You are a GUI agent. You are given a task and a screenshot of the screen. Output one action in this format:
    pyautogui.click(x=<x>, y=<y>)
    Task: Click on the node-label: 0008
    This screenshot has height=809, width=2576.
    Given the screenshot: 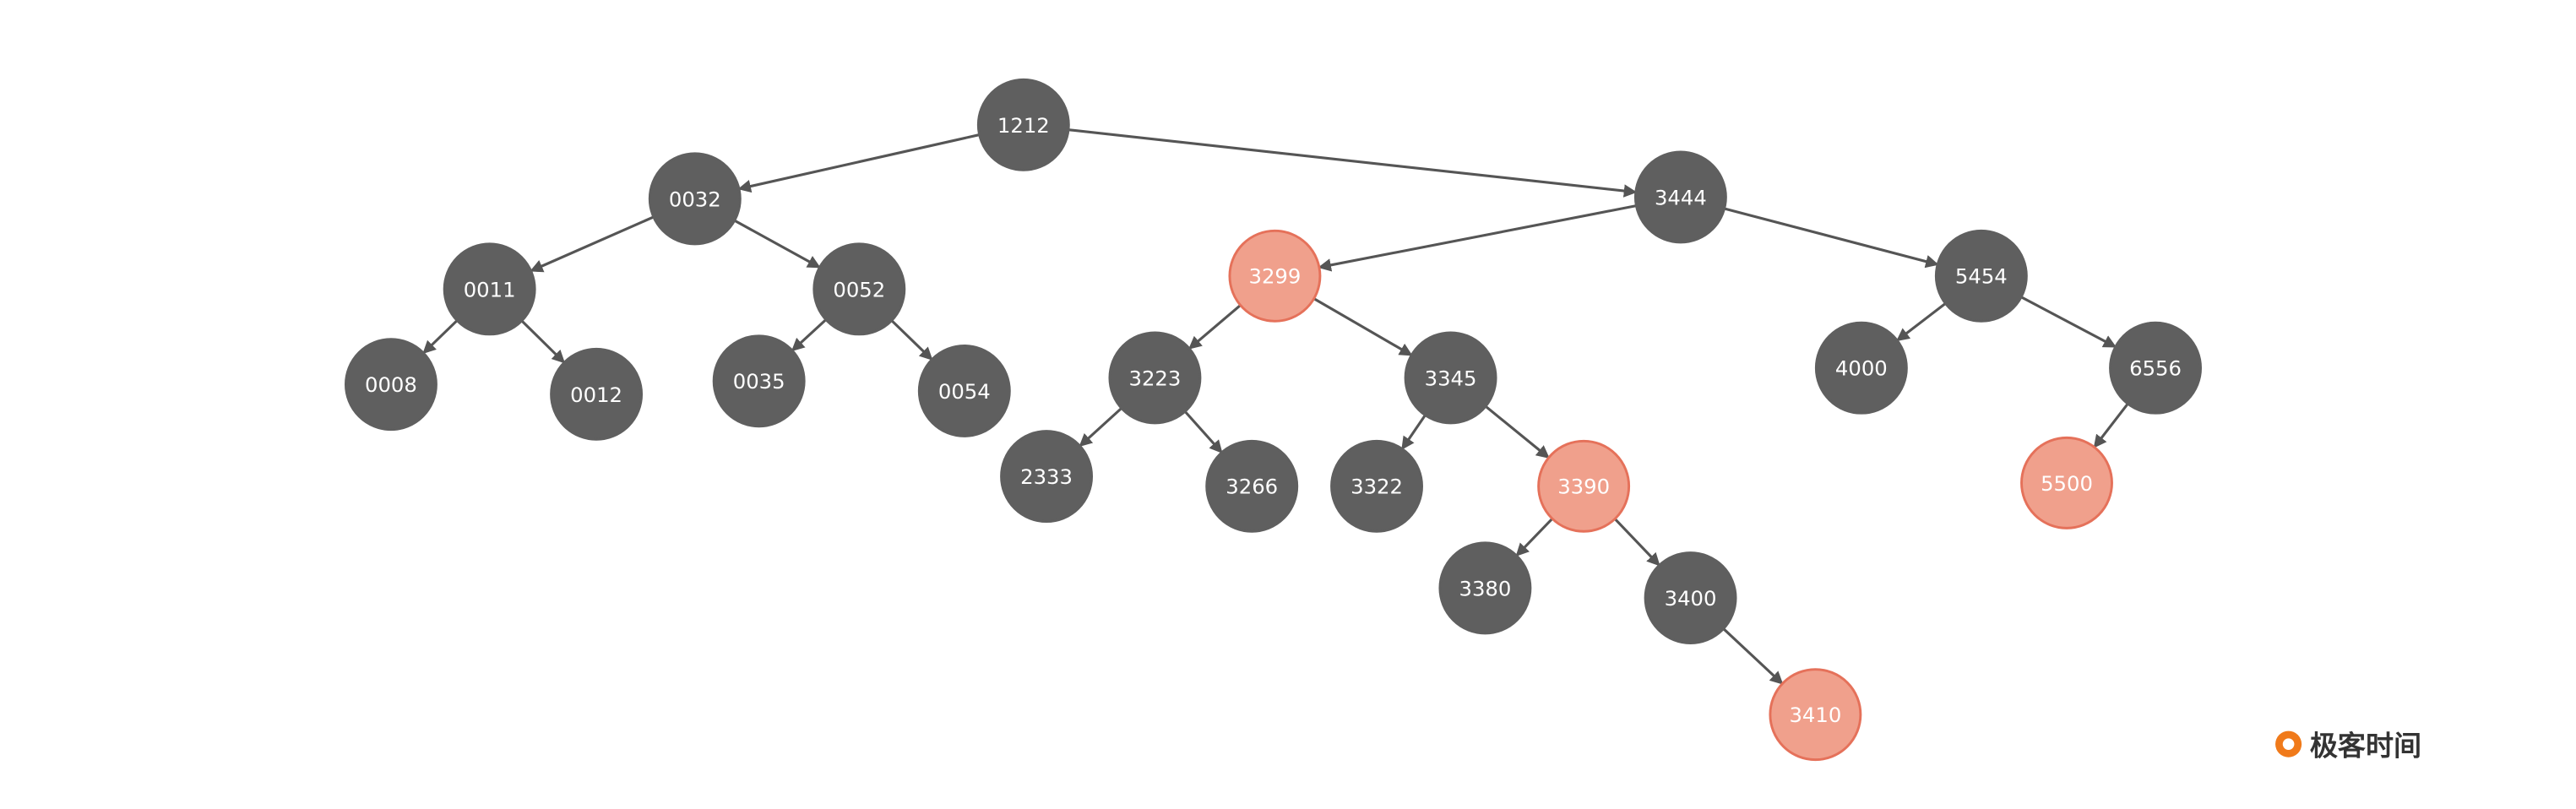 What is the action you would take?
    pyautogui.click(x=391, y=384)
    